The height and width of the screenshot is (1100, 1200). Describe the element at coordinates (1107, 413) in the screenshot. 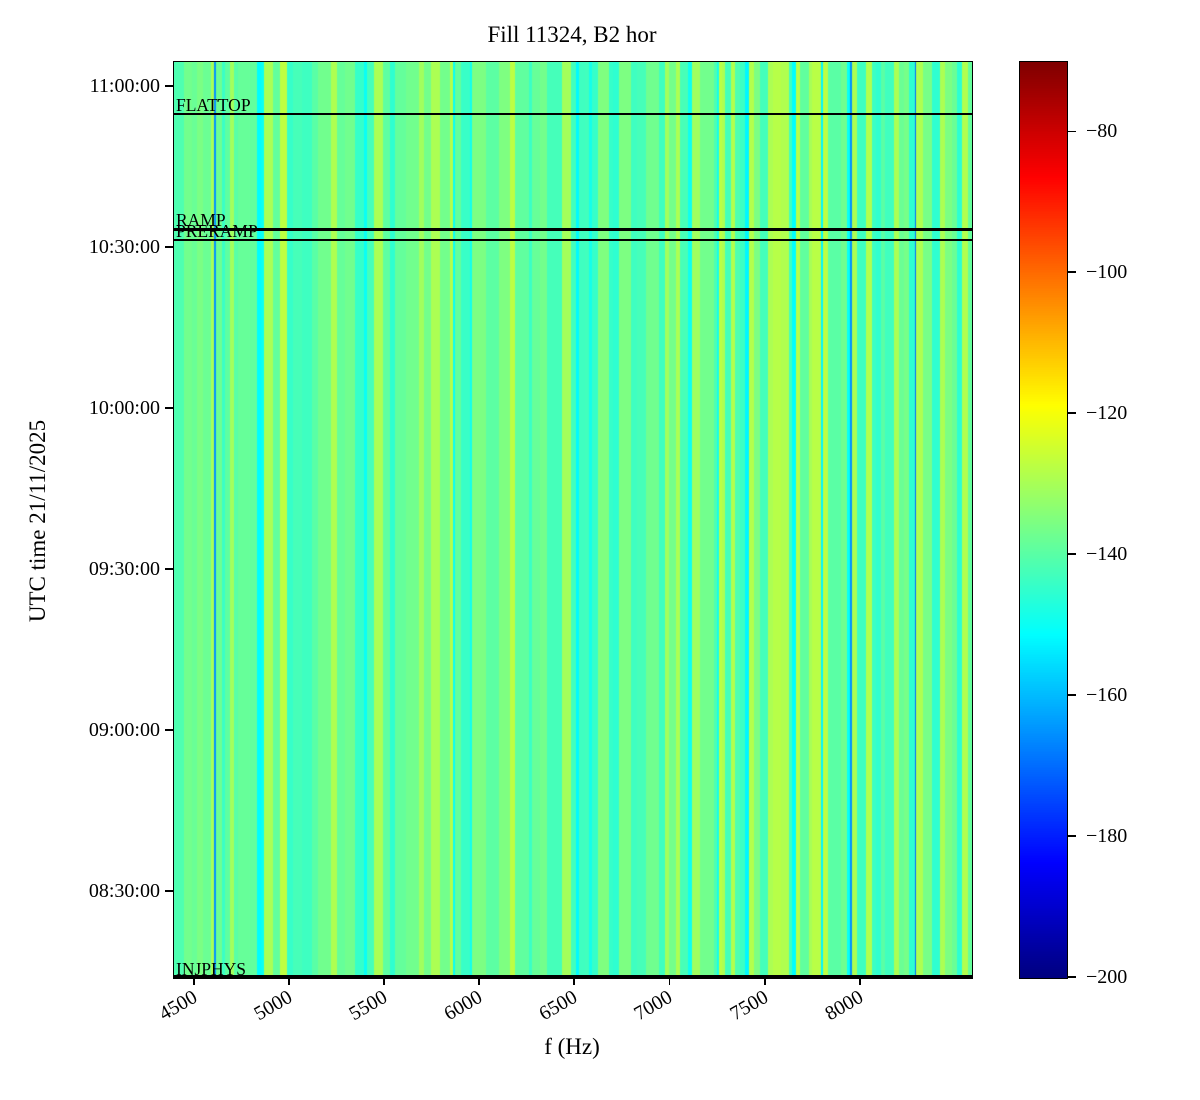

I see `colorbar-tick-label: −120` at that location.